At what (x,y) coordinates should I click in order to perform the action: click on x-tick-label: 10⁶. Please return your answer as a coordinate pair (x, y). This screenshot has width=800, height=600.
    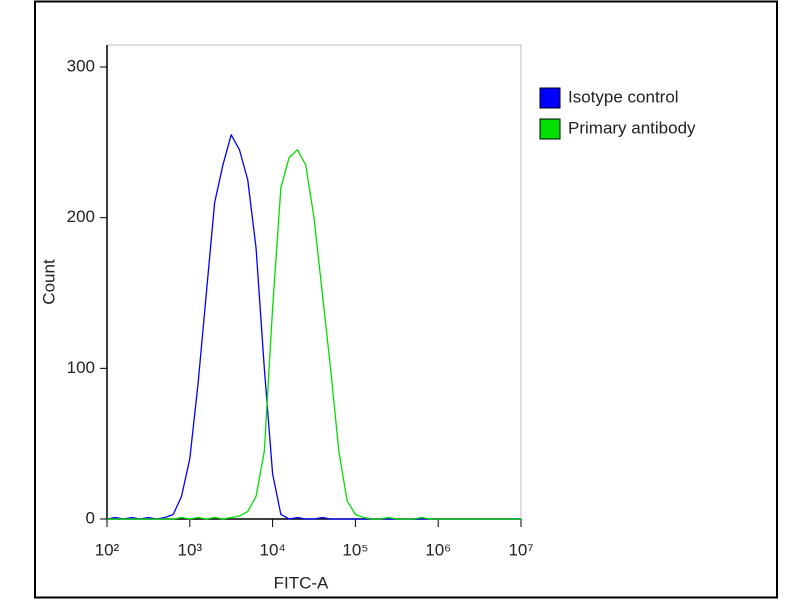
    Looking at the image, I should click on (438, 549).